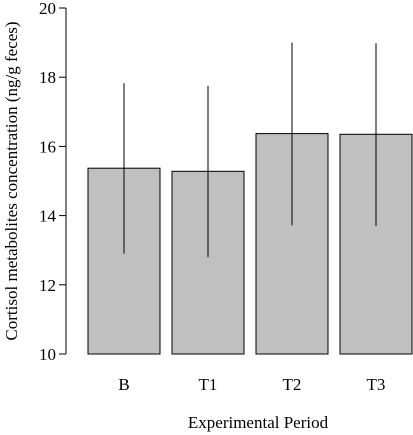 The image size is (413, 435). Describe the element at coordinates (48, 216) in the screenshot. I see `y-tick-label: 14` at that location.